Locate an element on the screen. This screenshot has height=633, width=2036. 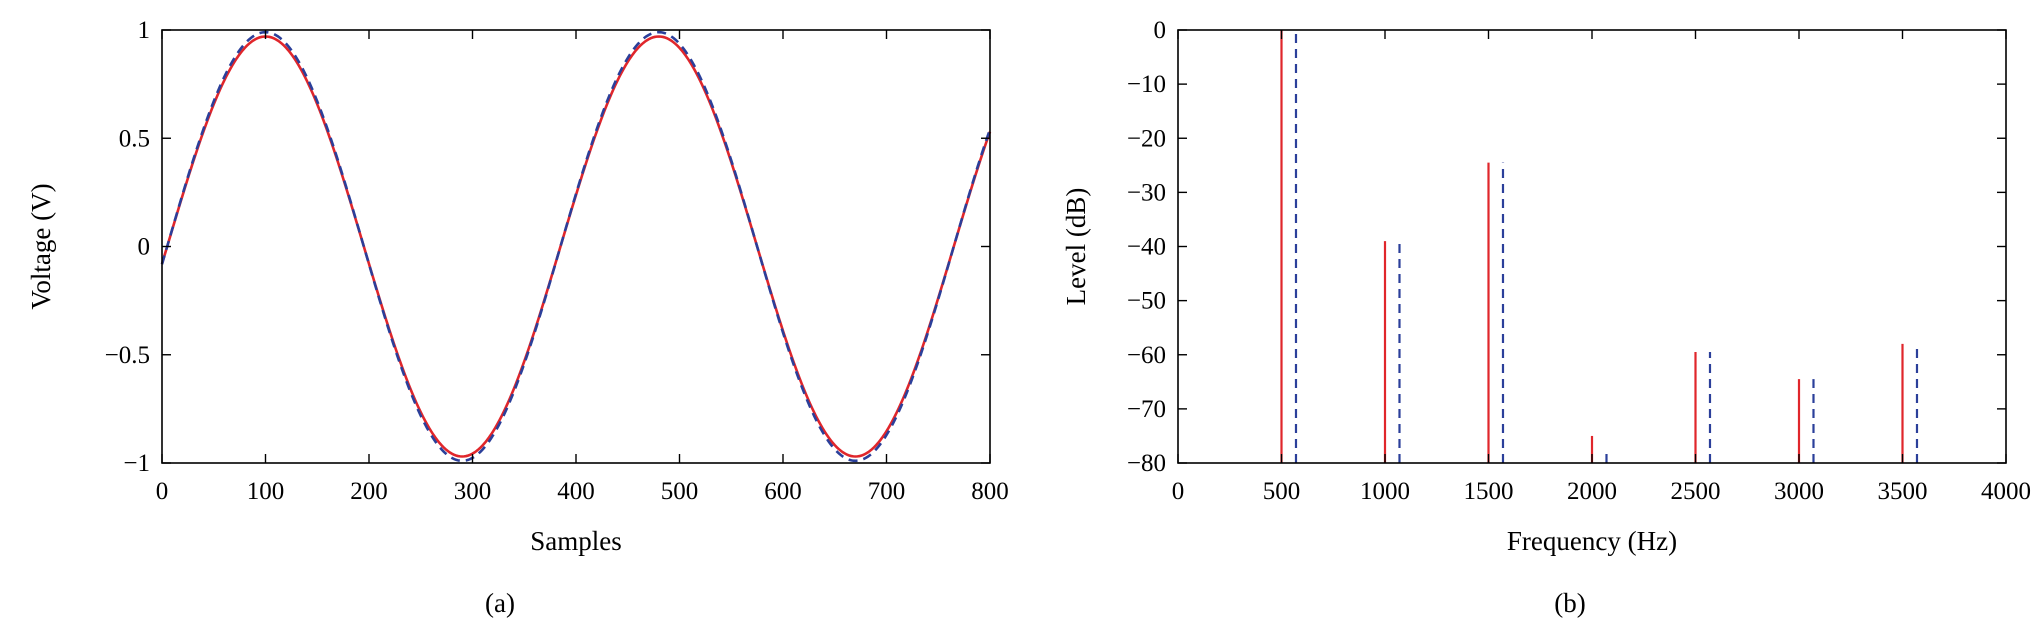
y-tick-label: −20 is located at coordinates (1146, 138).